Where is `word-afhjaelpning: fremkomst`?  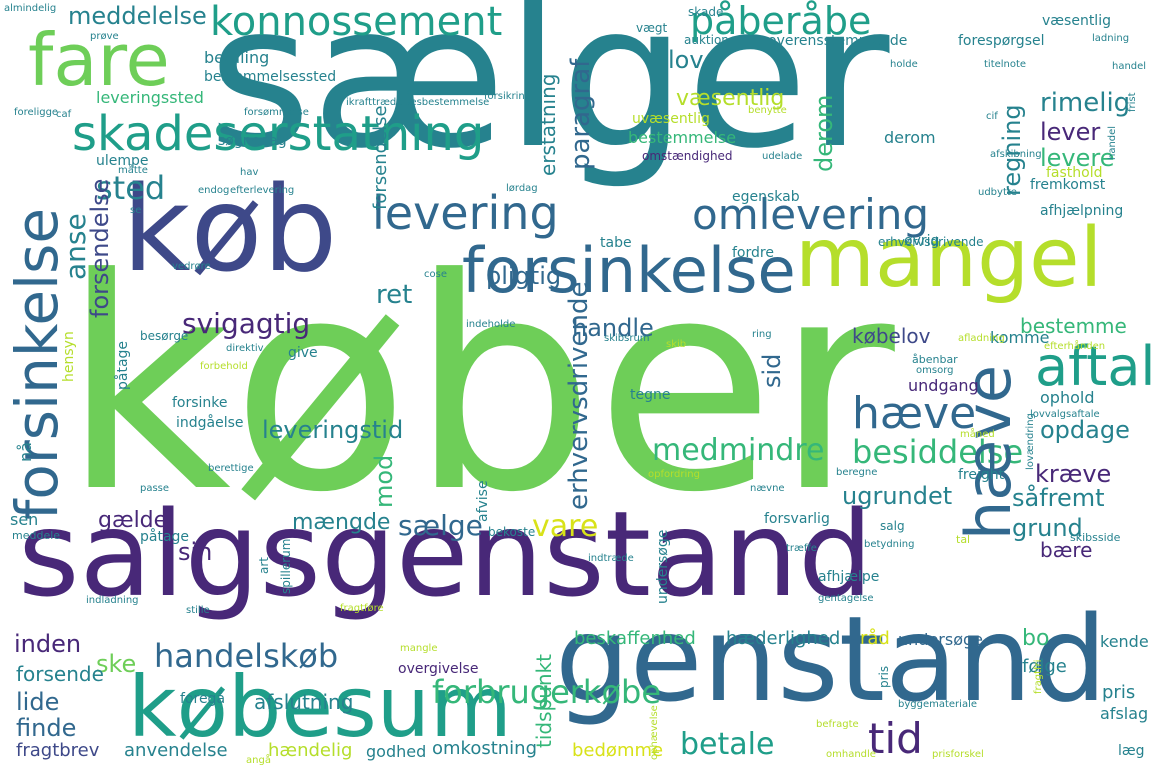
word-afhjaelpning: fremkomst is located at coordinates (1068, 185).